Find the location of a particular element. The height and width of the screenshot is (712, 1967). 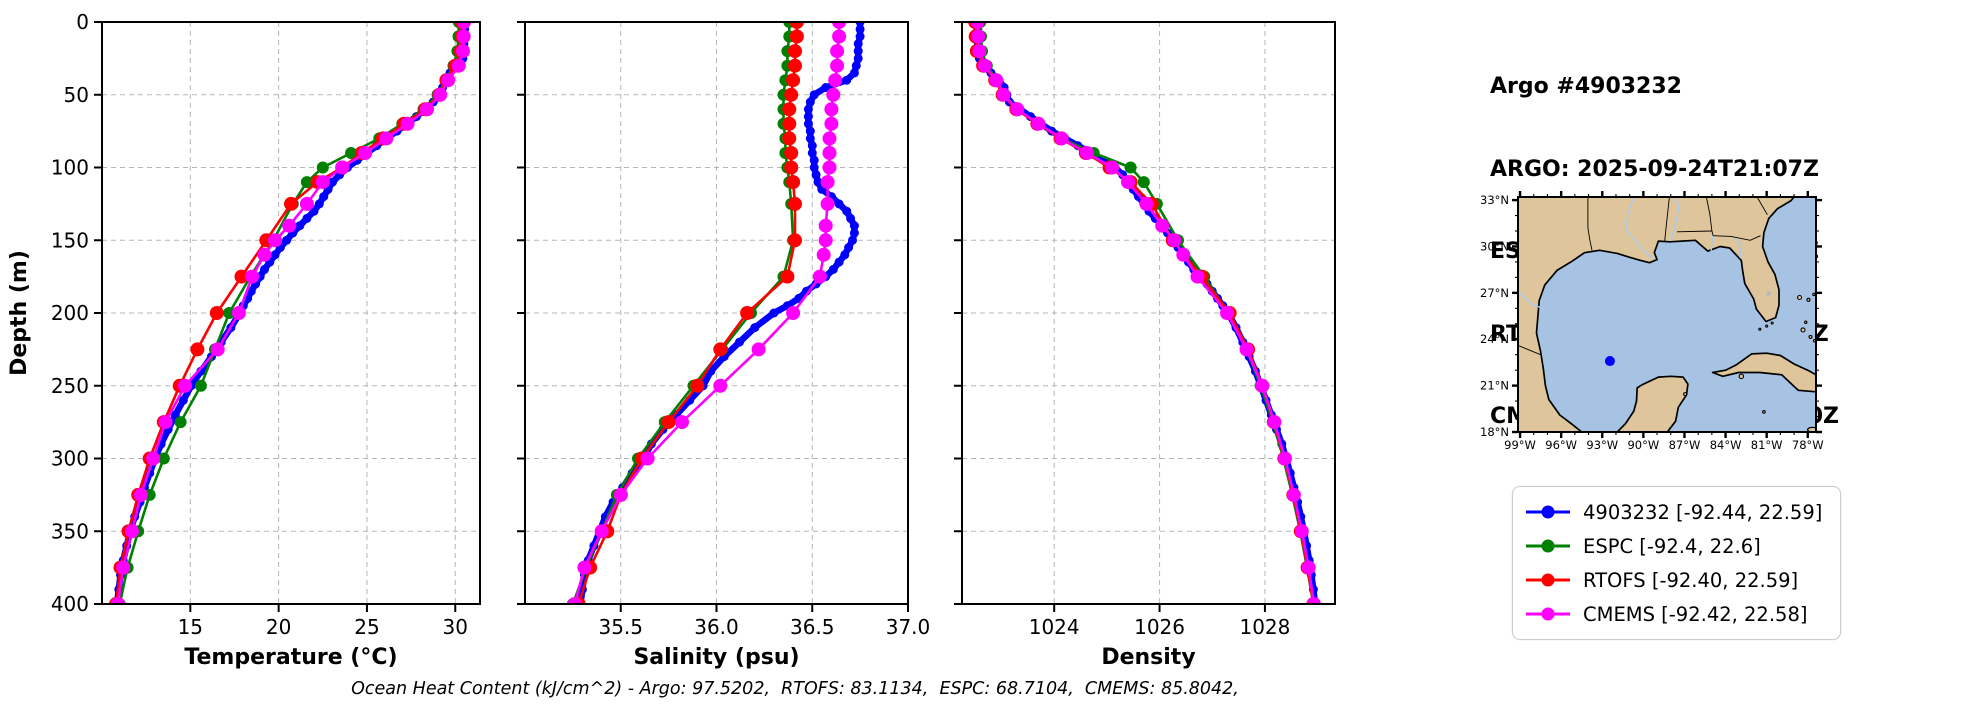

y-tick-label: 150 is located at coordinates (70, 240).